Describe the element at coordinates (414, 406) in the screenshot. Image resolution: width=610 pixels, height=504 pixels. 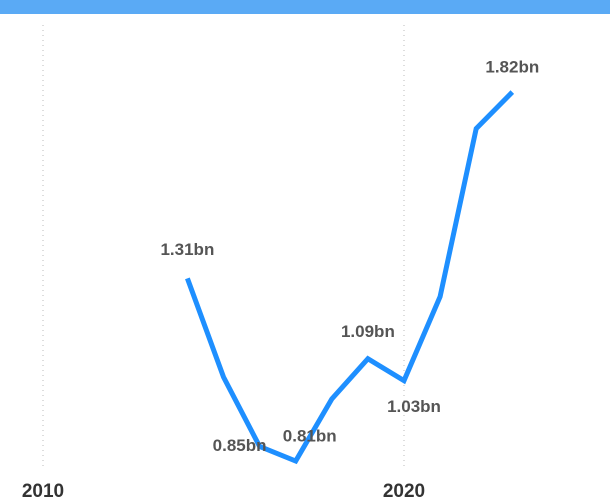
I see `value-label: 1.03bn` at that location.